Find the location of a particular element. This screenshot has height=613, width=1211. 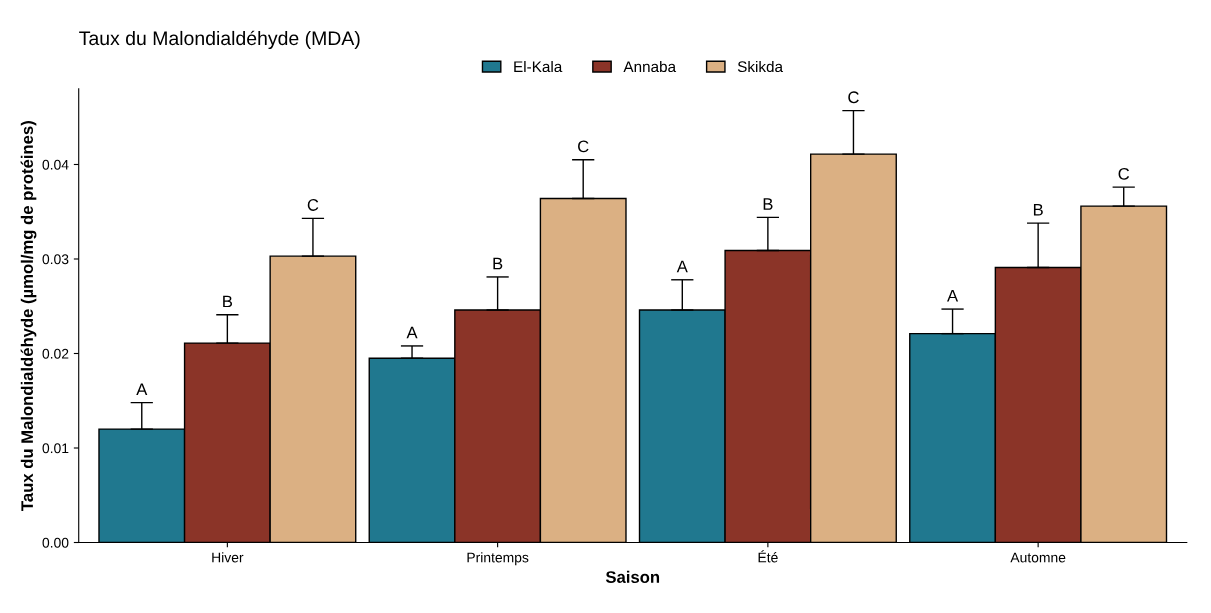

y-tick-label: 0.00 is located at coordinates (55, 542).